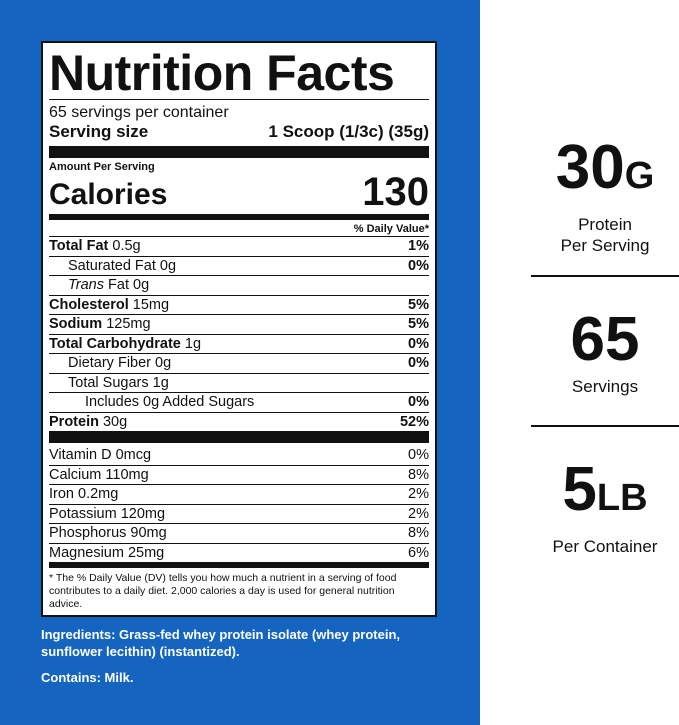 The image size is (679, 725). Describe the element at coordinates (79, 246) in the screenshot. I see `nutrient-name: Total Fat` at that location.